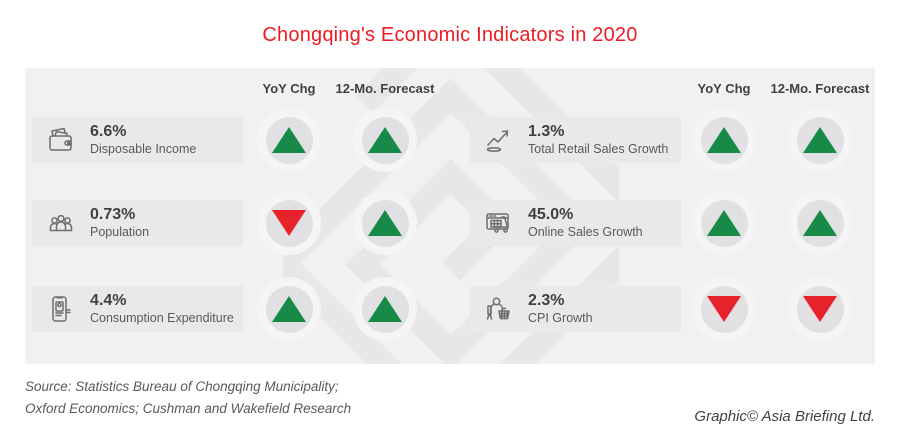 Image resolution: width=900 pixels, height=447 pixels. What do you see at coordinates (784, 416) in the screenshot?
I see `graphic-credit: Graphic© Asia Briefing Ltd.` at bounding box center [784, 416].